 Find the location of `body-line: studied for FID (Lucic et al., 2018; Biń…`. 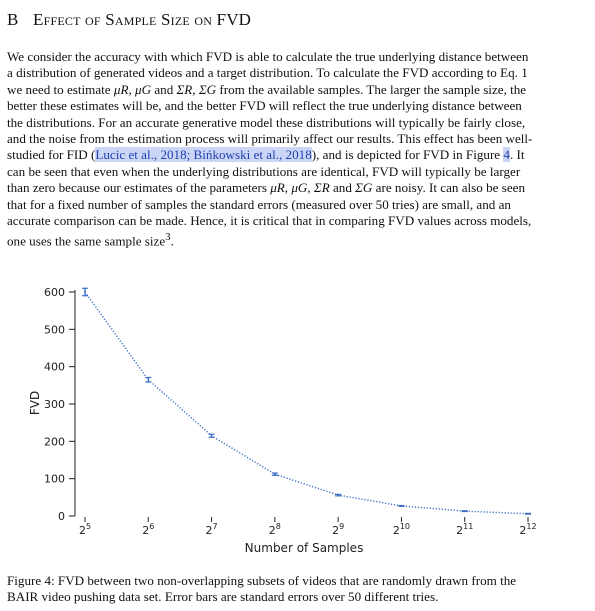

body-line: studied for FID (Lucic et al., 2018; Biń… is located at coordinates (266, 155).